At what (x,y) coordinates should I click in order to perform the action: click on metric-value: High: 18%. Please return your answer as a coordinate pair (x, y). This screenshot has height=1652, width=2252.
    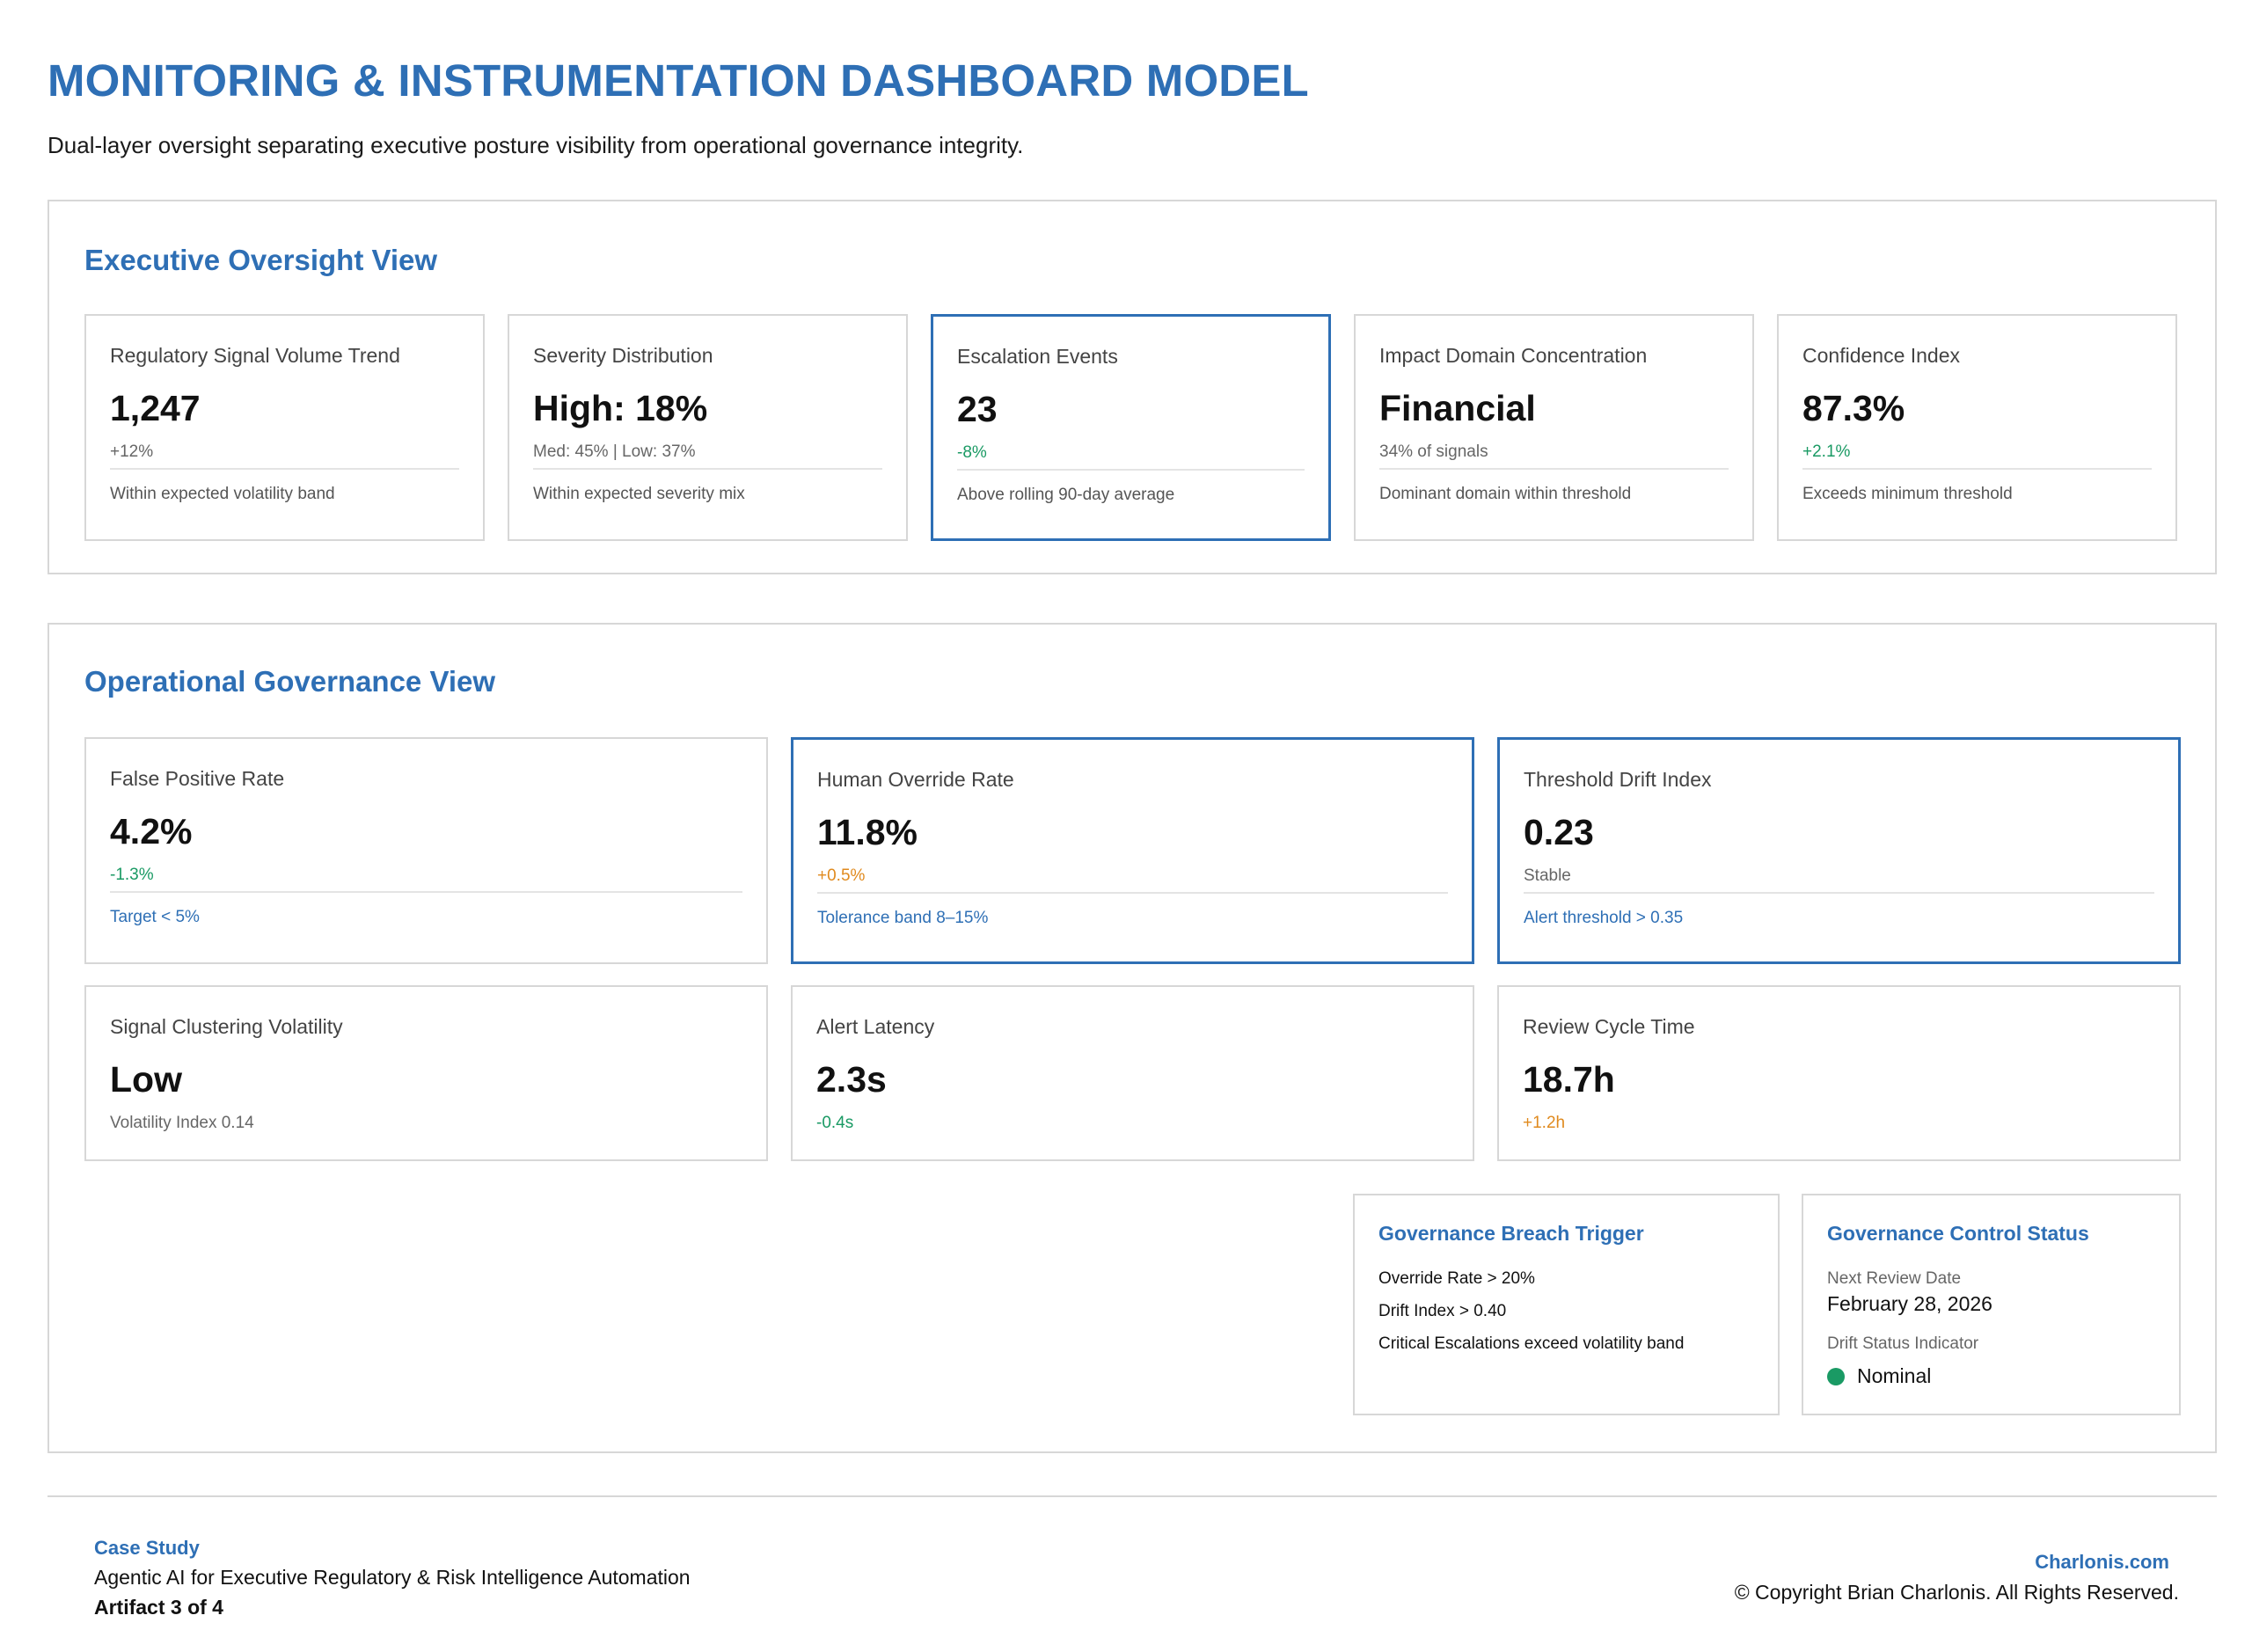
    Looking at the image, I should click on (620, 408).